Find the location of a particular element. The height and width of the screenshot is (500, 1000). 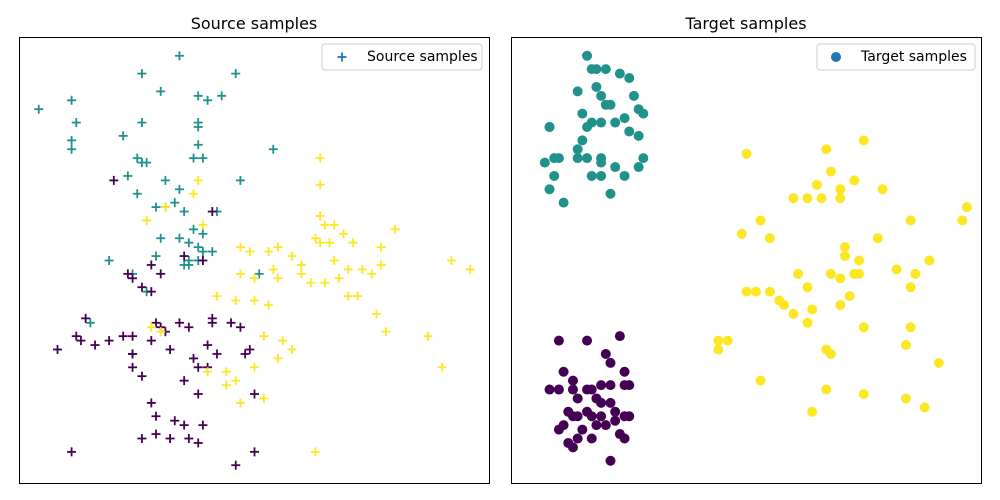

target-legend-marker-shape is located at coordinates (836, 57).